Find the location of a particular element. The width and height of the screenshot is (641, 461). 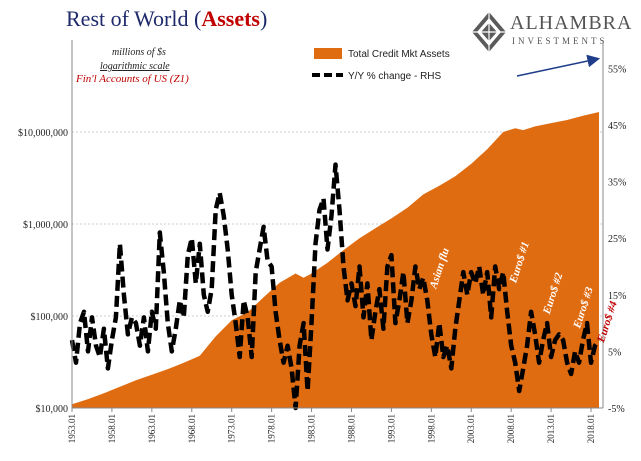

x-tick-label: 1983.01 is located at coordinates (312, 428).